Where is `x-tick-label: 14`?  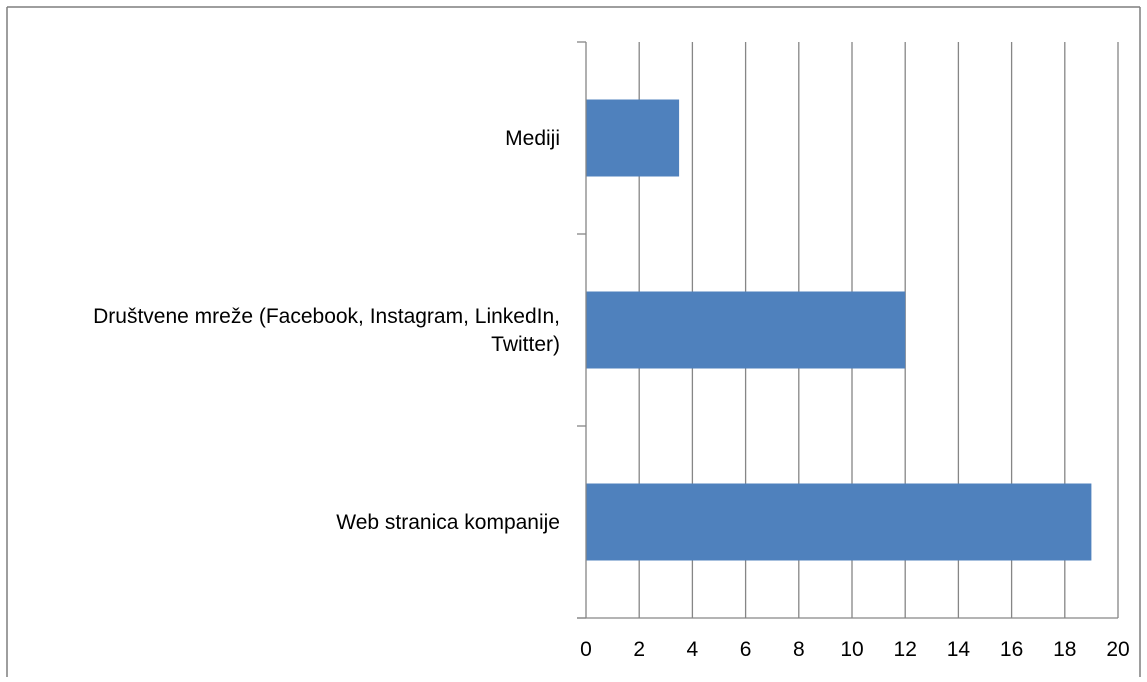 x-tick-label: 14 is located at coordinates (959, 649).